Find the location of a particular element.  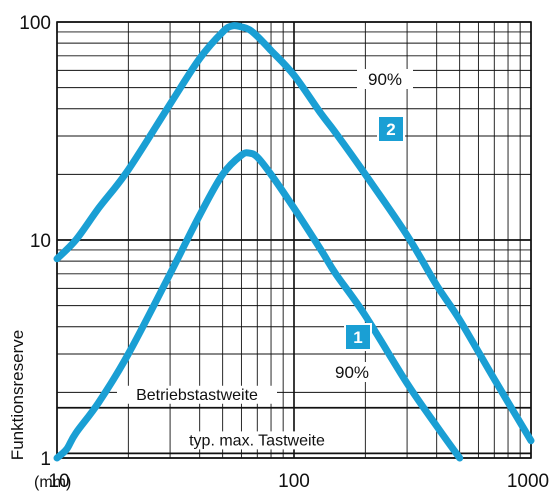

series-badge-label: 2 is located at coordinates (390, 129).